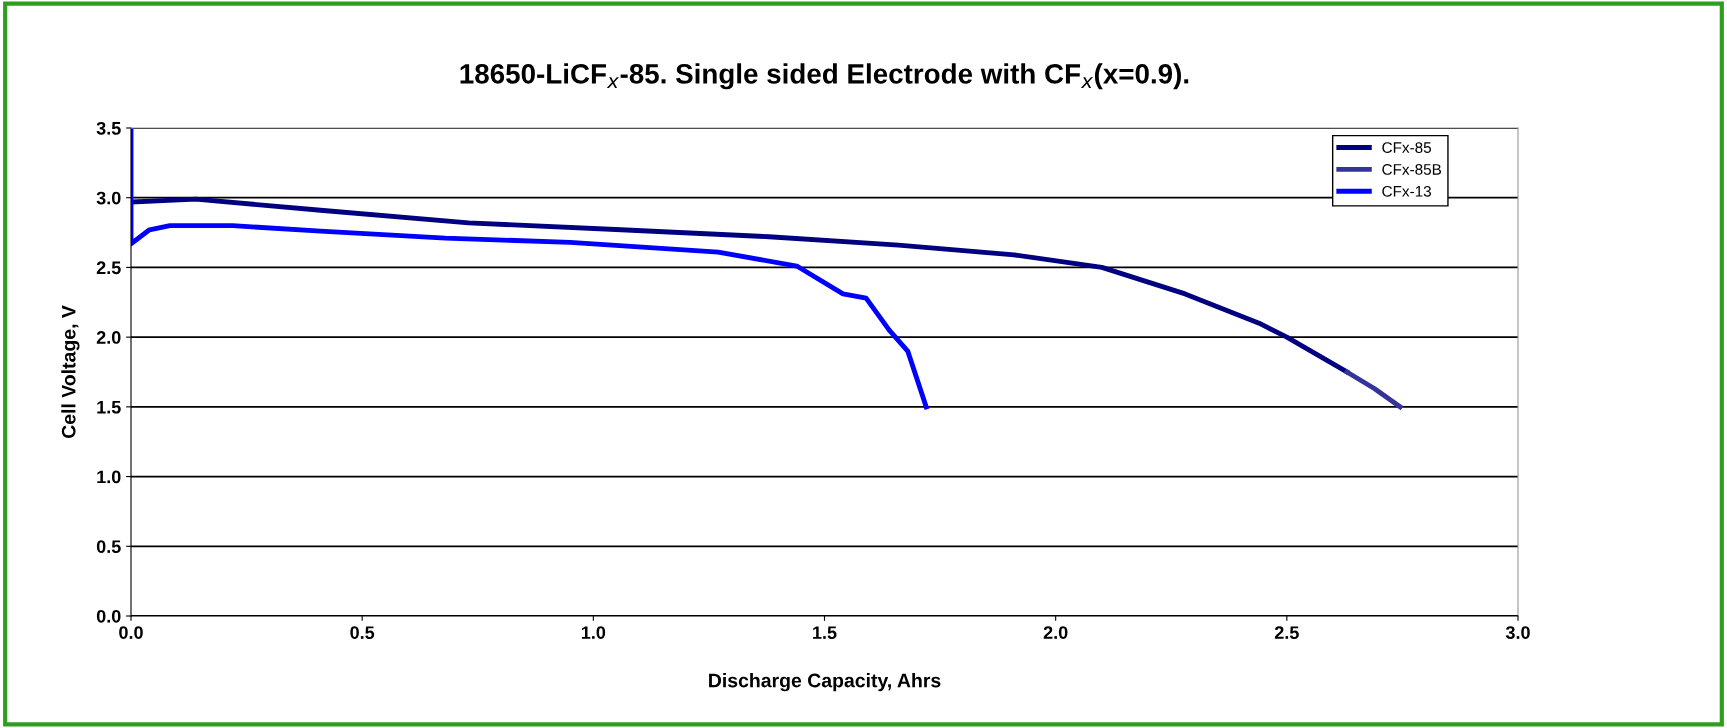 Image resolution: width=1727 pixels, height=728 pixels. What do you see at coordinates (824, 76) in the screenshot?
I see `chart-title: 18650-LiCF$_{x}$-85. Single sided Electrode with CF$_{x}$(x=0.9).` at bounding box center [824, 76].